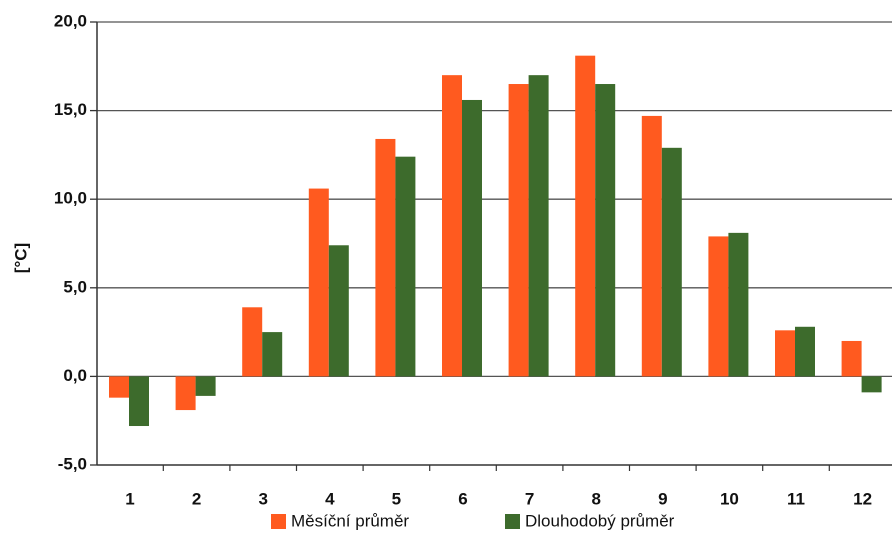 The height and width of the screenshot is (535, 892). What do you see at coordinates (662, 498) in the screenshot?
I see `x-tick-label: 9` at bounding box center [662, 498].